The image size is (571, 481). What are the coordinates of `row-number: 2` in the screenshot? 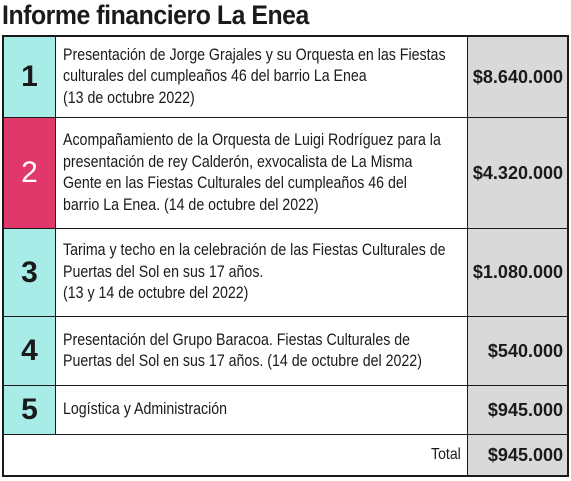 It's located at (30, 173).